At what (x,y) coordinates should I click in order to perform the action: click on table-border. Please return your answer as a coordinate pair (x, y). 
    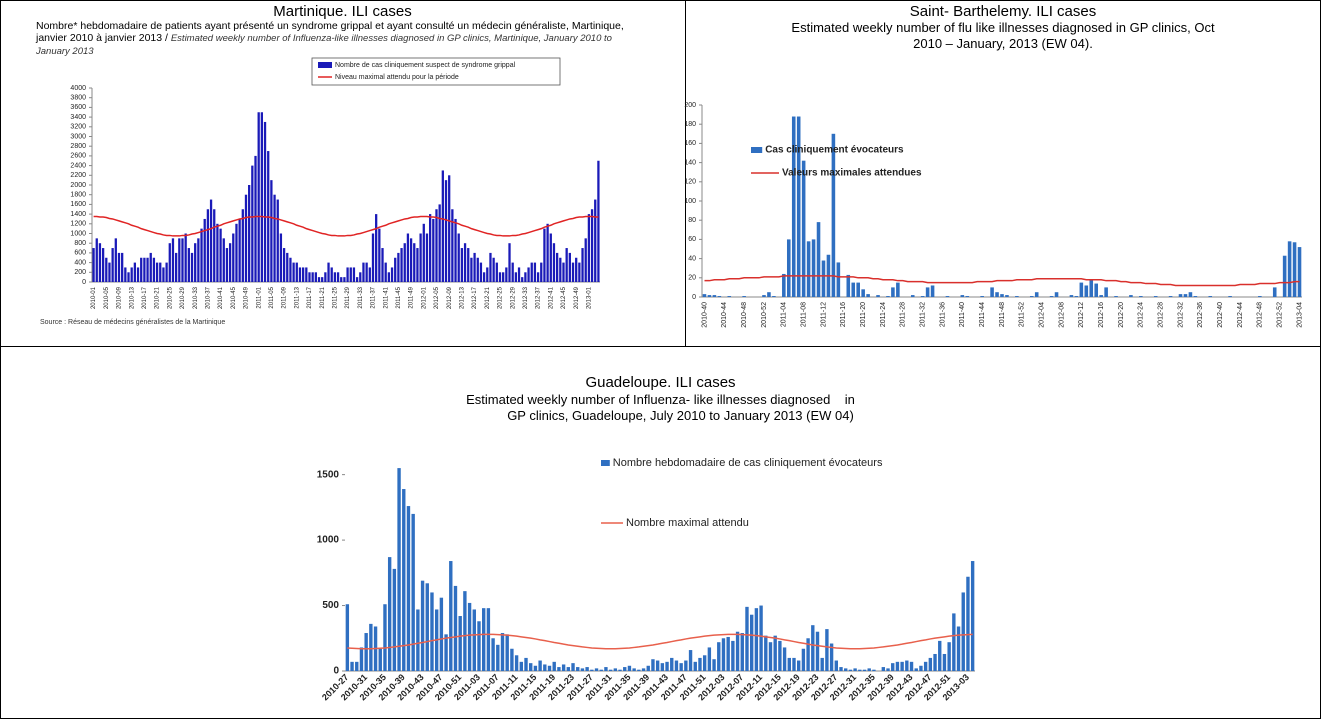
    Looking at the image, I should click on (660, 0).